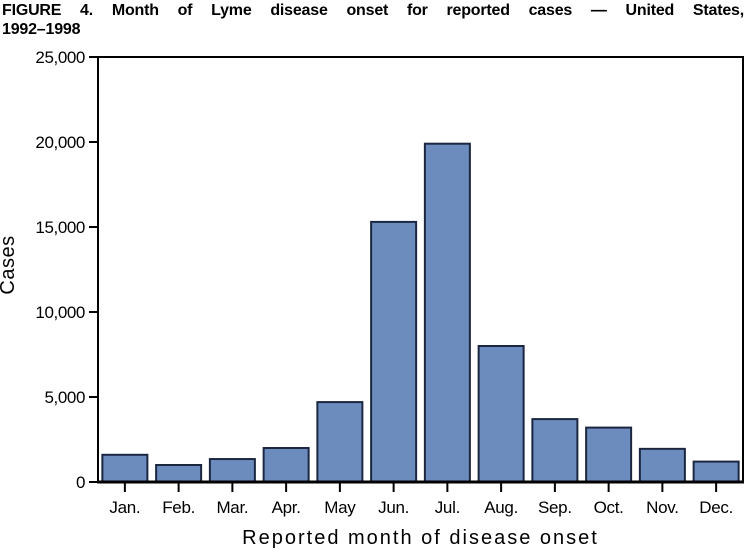 This screenshot has height=553, width=746. I want to click on x-axis-title: Reported month of disease onset, so click(420, 538).